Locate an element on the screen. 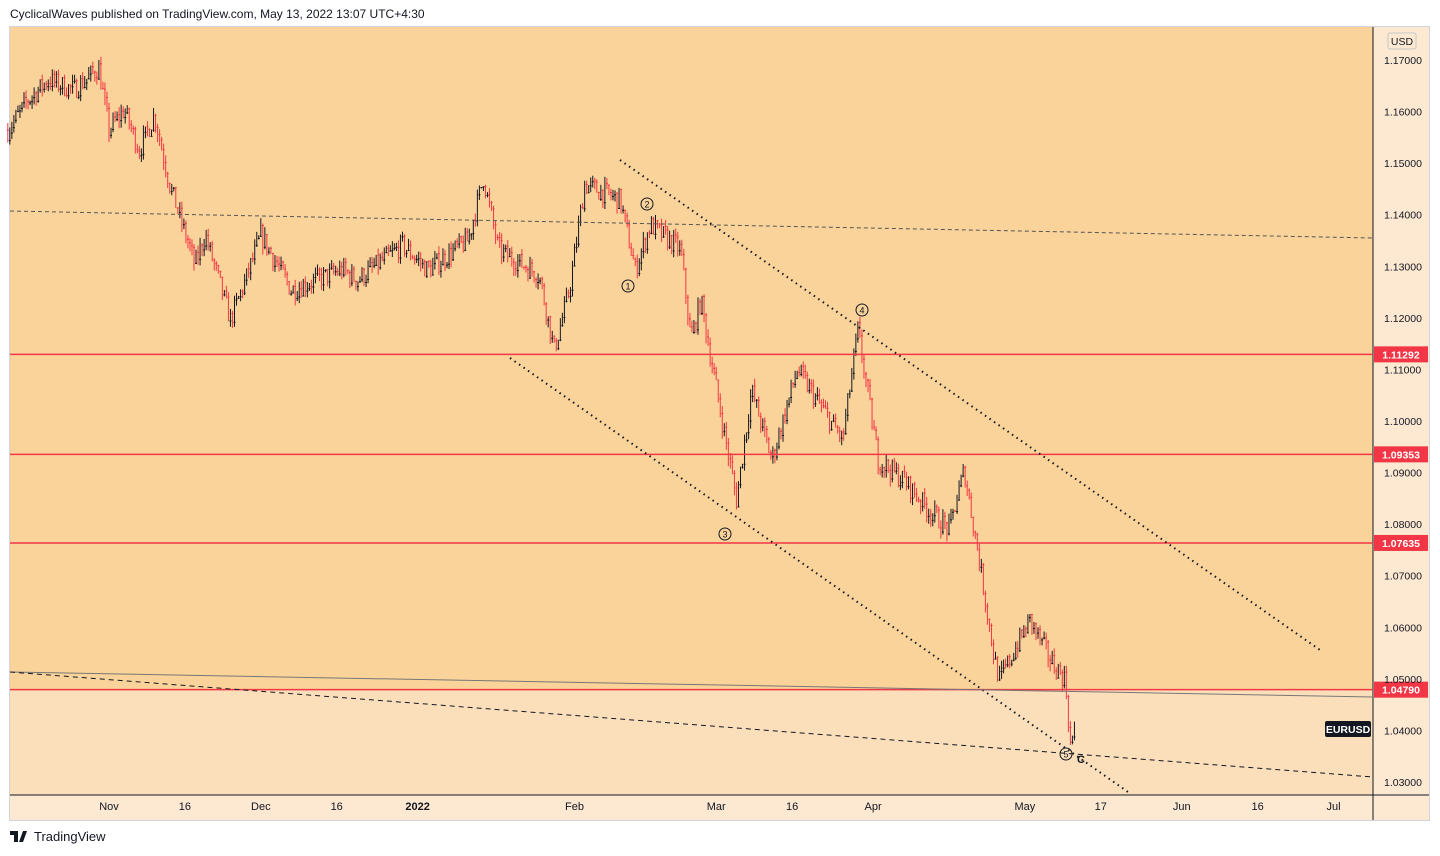  price-axis is located at coordinates (1401, 411).